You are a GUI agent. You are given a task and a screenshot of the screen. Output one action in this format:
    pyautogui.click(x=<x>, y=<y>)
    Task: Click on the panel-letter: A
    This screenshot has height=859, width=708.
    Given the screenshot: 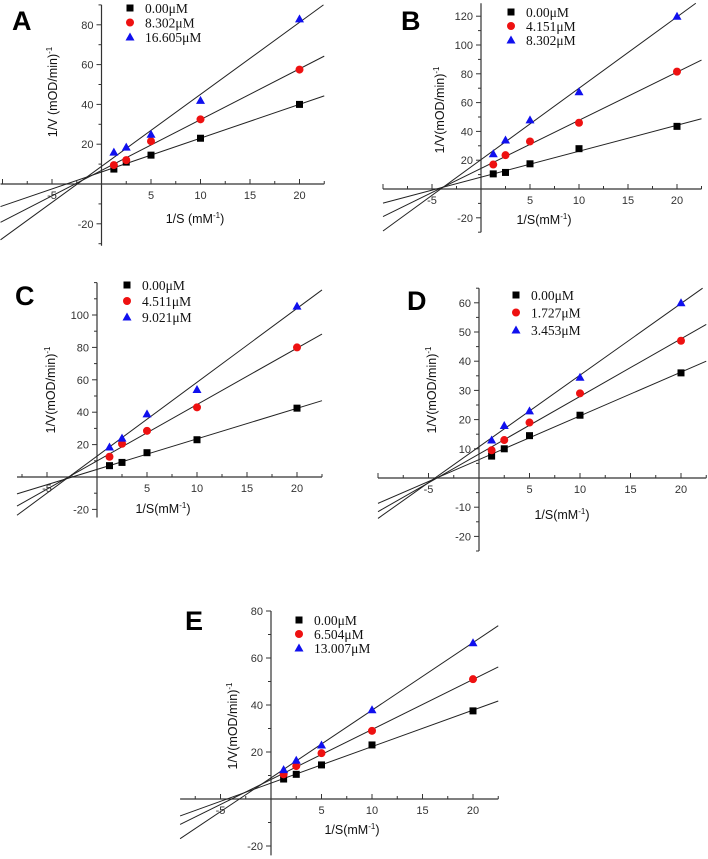 What is the action you would take?
    pyautogui.click(x=22, y=21)
    